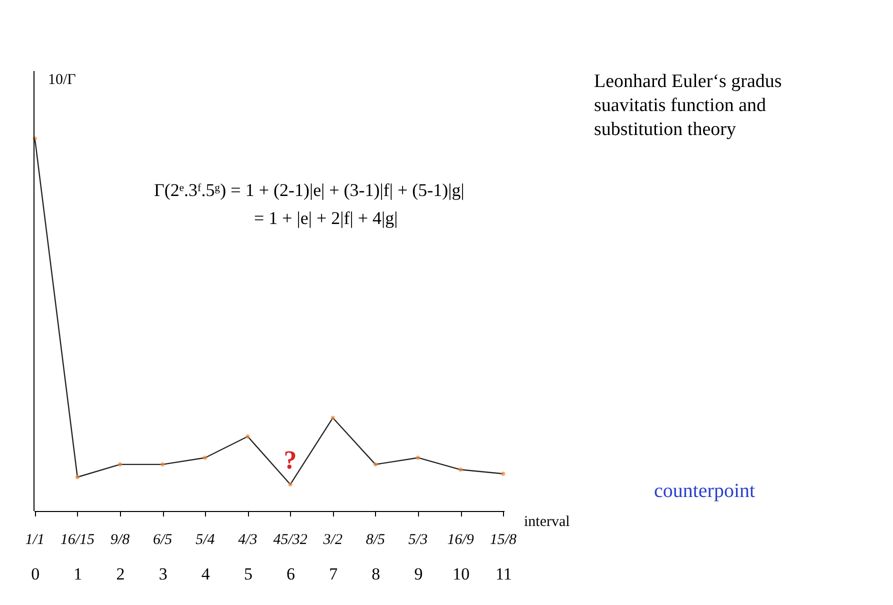 This screenshot has height=605, width=893. Describe the element at coordinates (461, 574) in the screenshot. I see `x-tick-label: 10` at that location.